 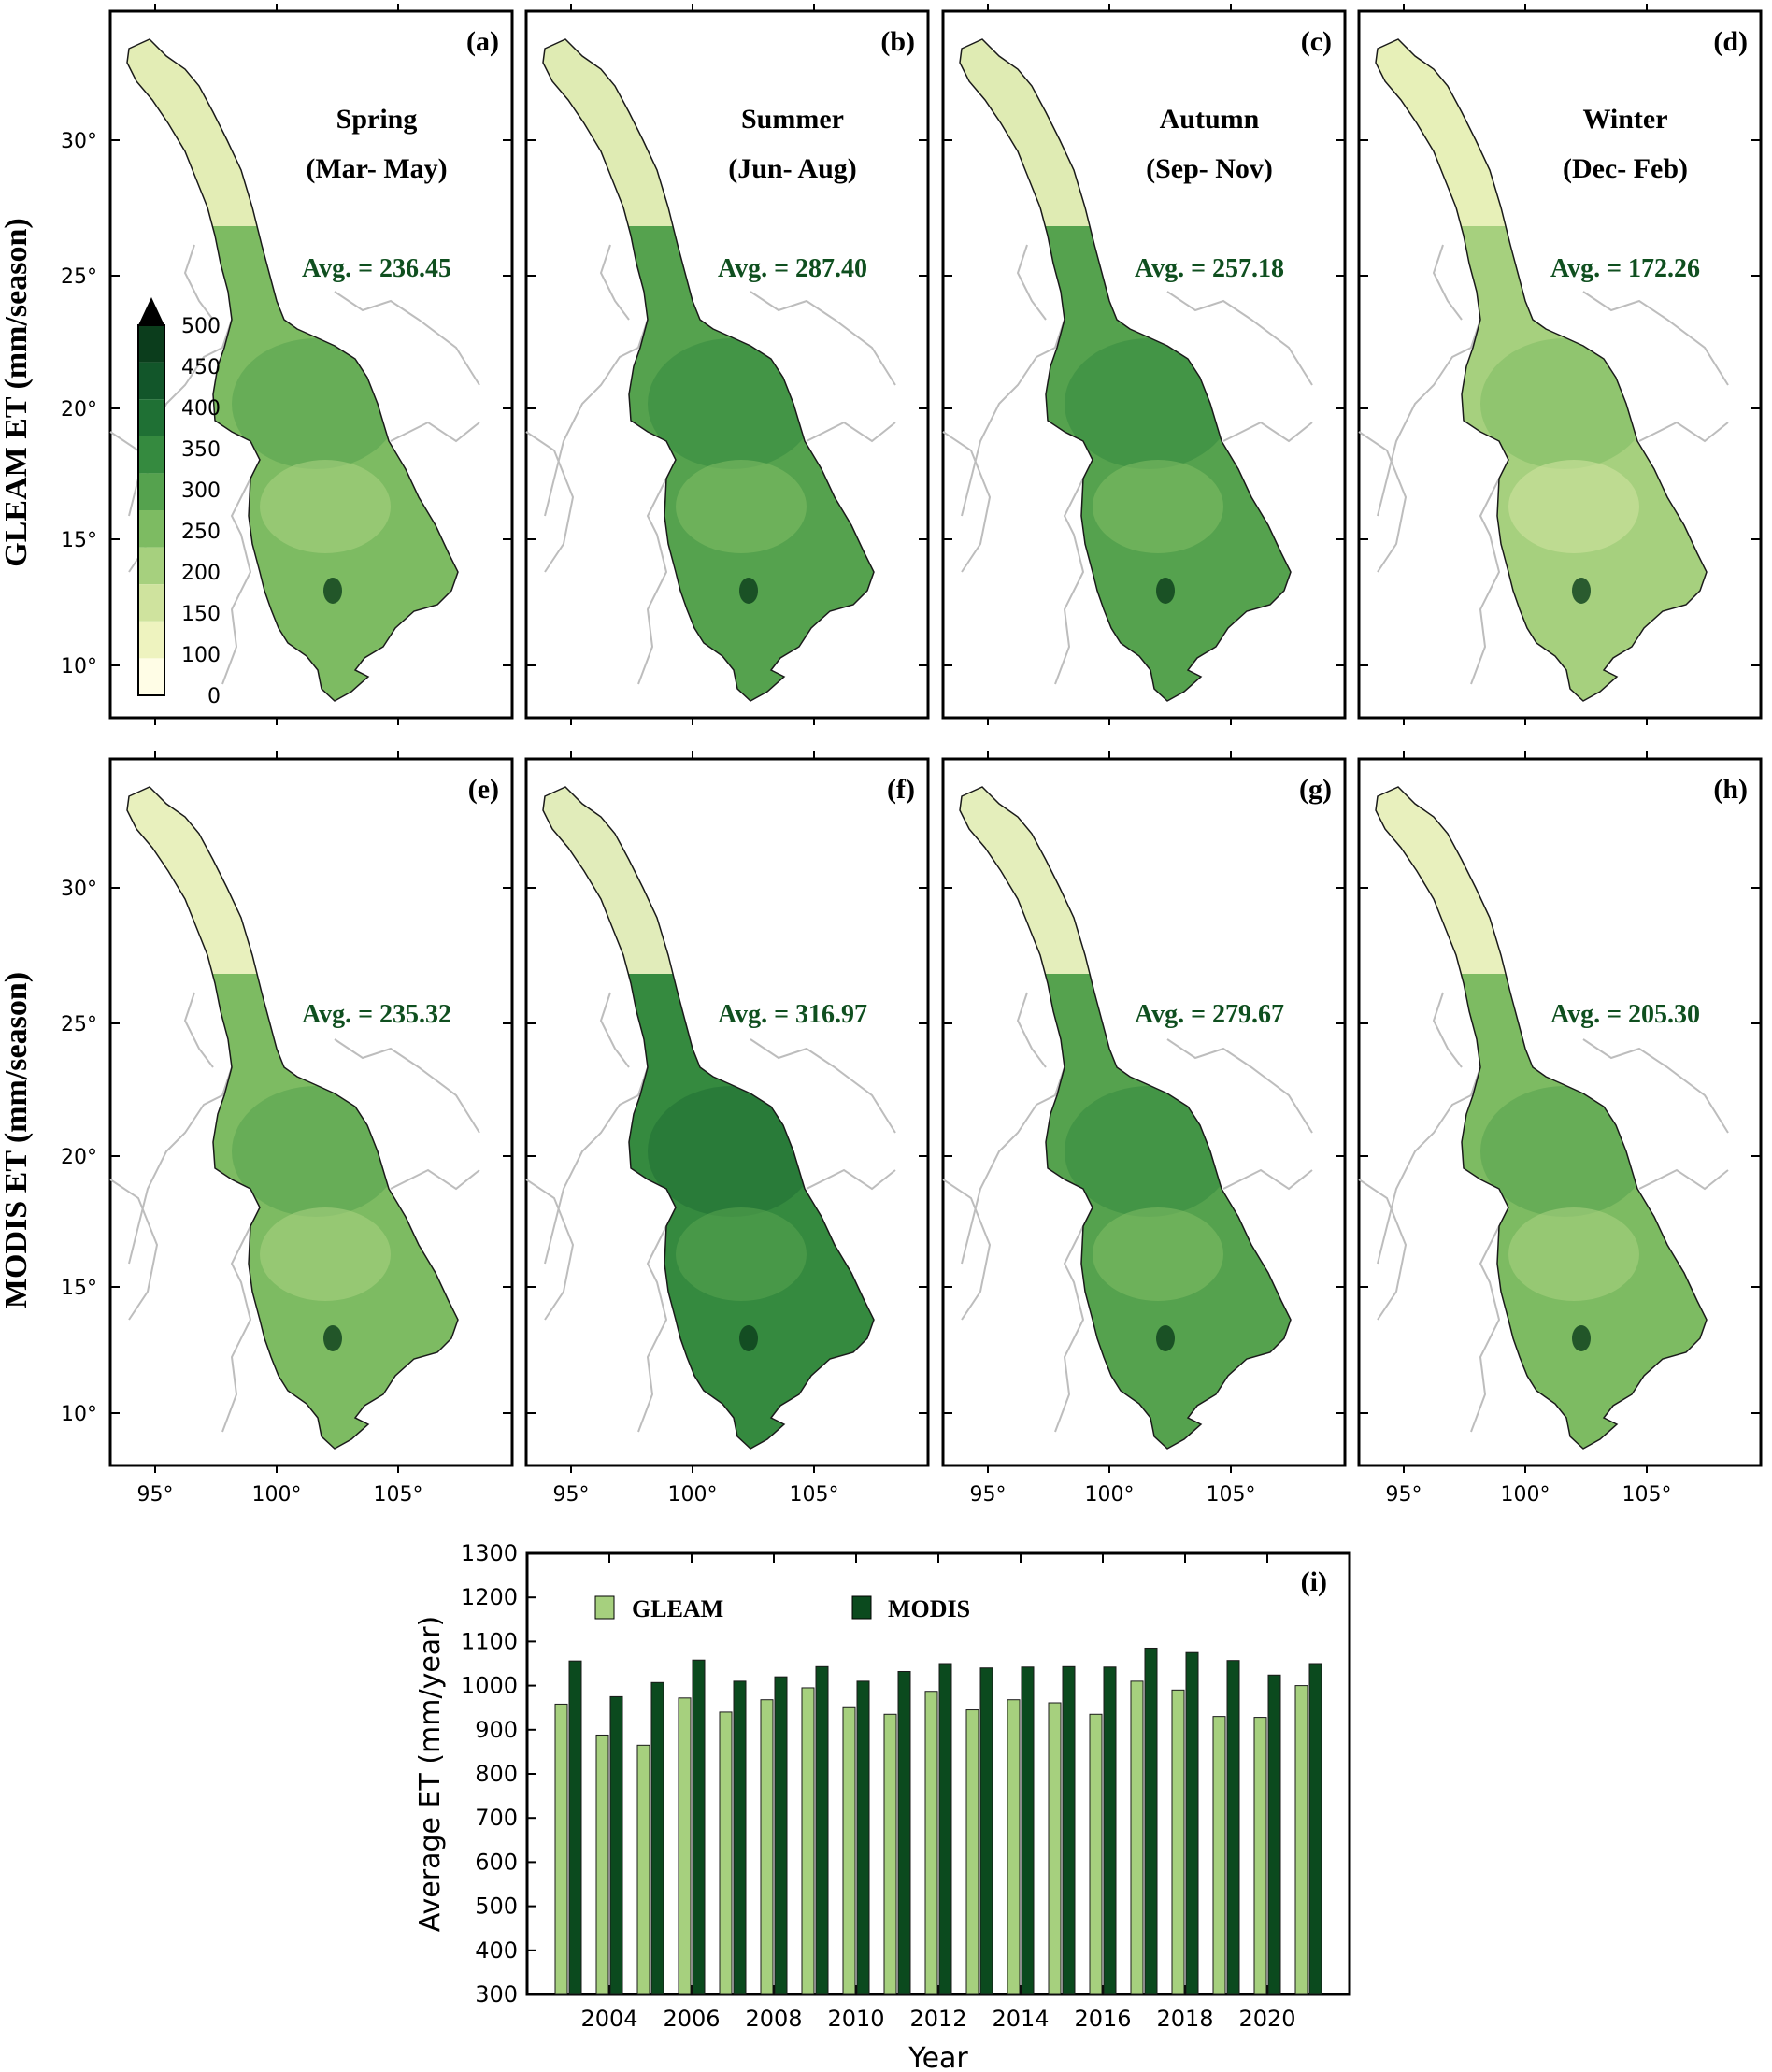 I want to click on bar-y-tick-label: 400, so click(x=497, y=1951).